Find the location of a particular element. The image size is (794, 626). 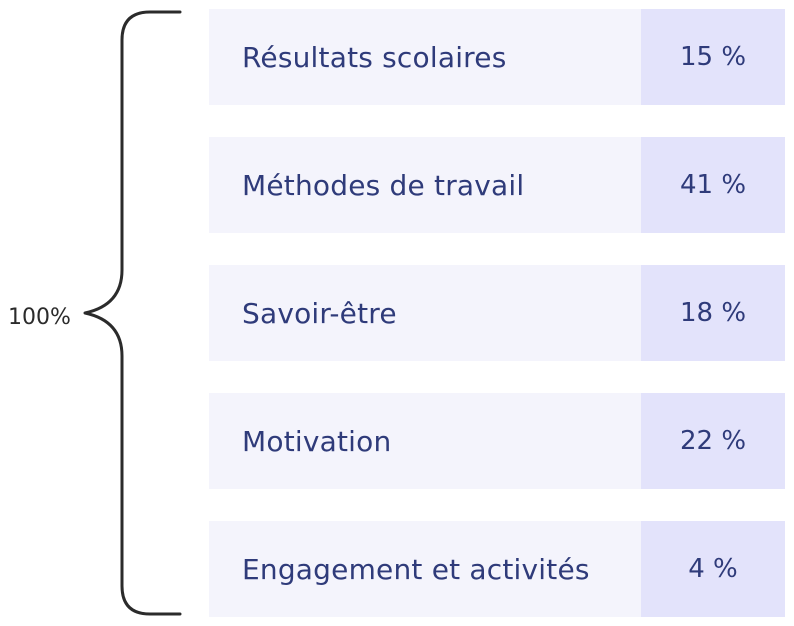

total-label: 100% is located at coordinates (39, 317).